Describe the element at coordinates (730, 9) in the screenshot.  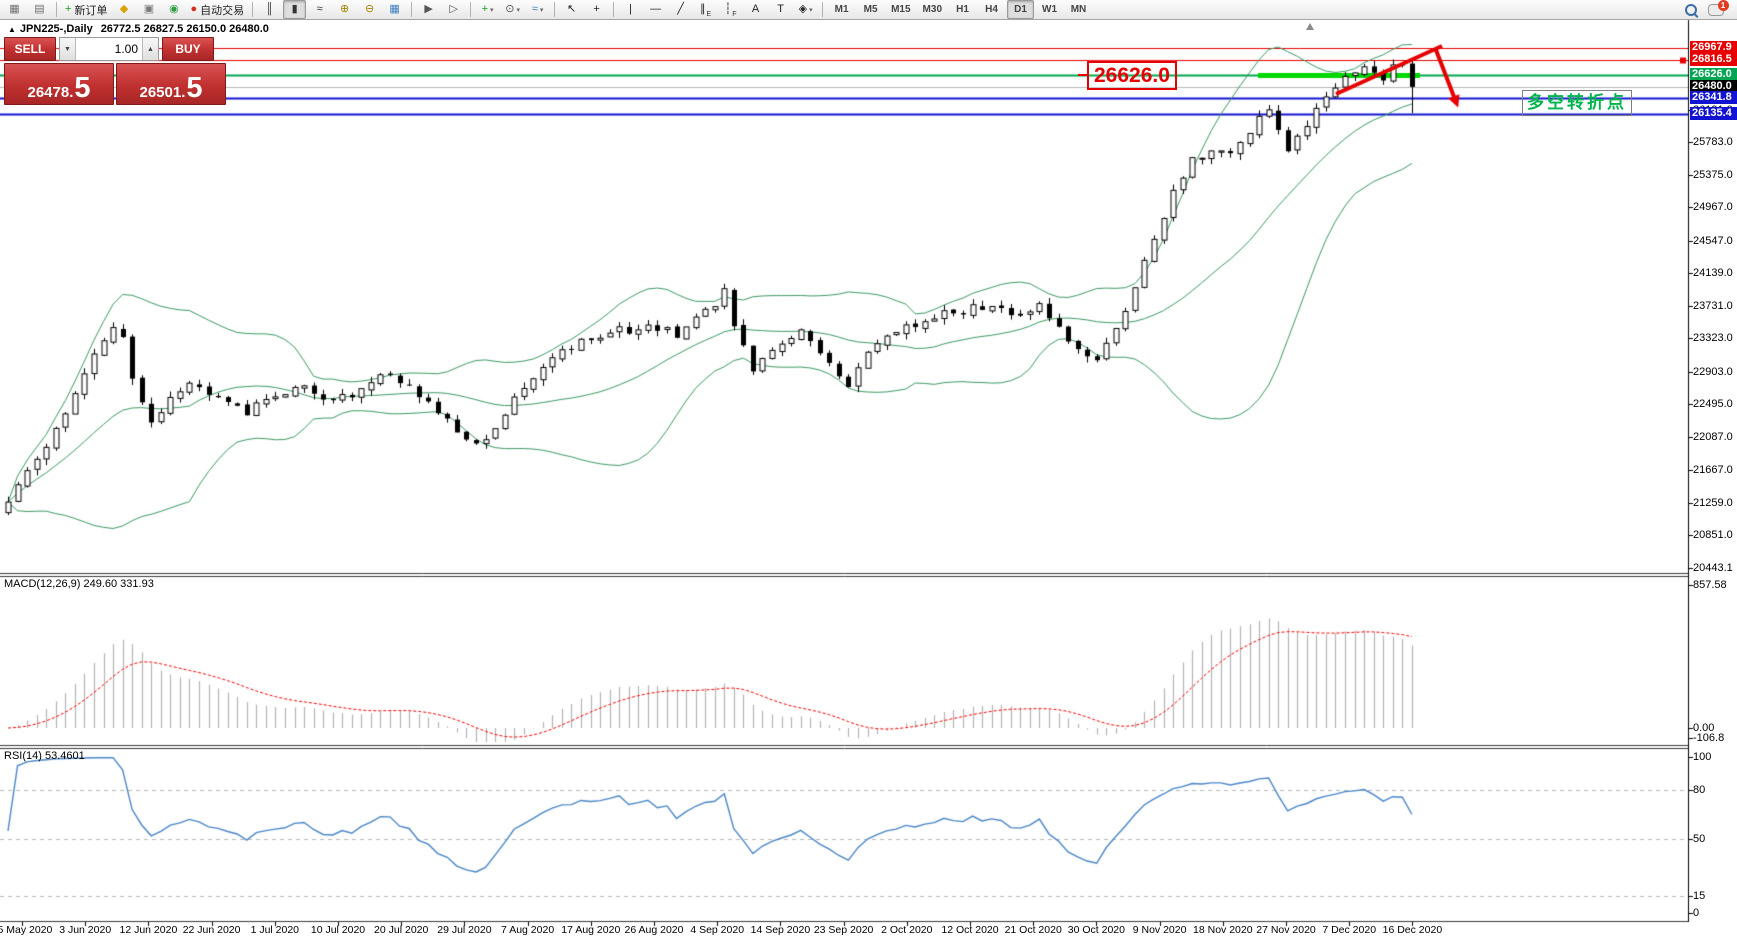
I see `fibonacci-button: ┆ F` at that location.